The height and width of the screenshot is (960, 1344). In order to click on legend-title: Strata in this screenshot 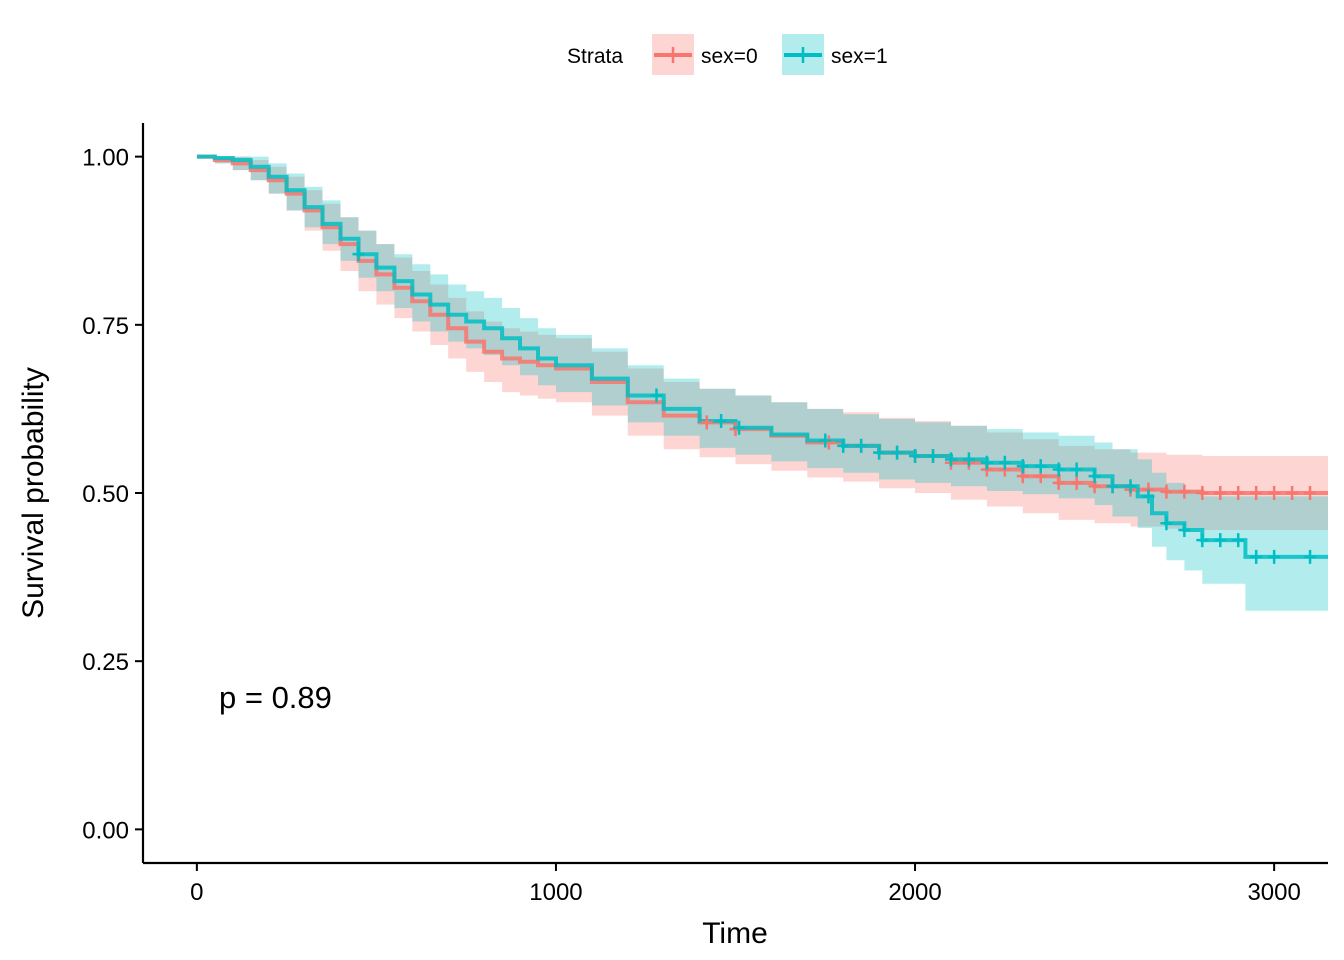, I will do `click(595, 56)`.